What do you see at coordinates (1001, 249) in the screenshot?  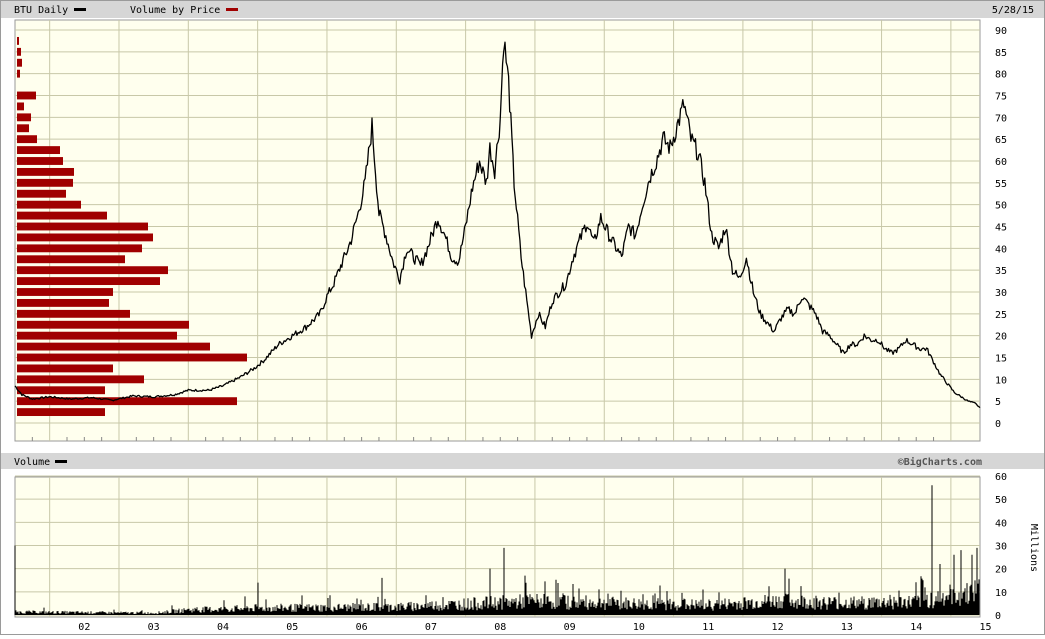 I see `price-y-tick-label: 40` at bounding box center [1001, 249].